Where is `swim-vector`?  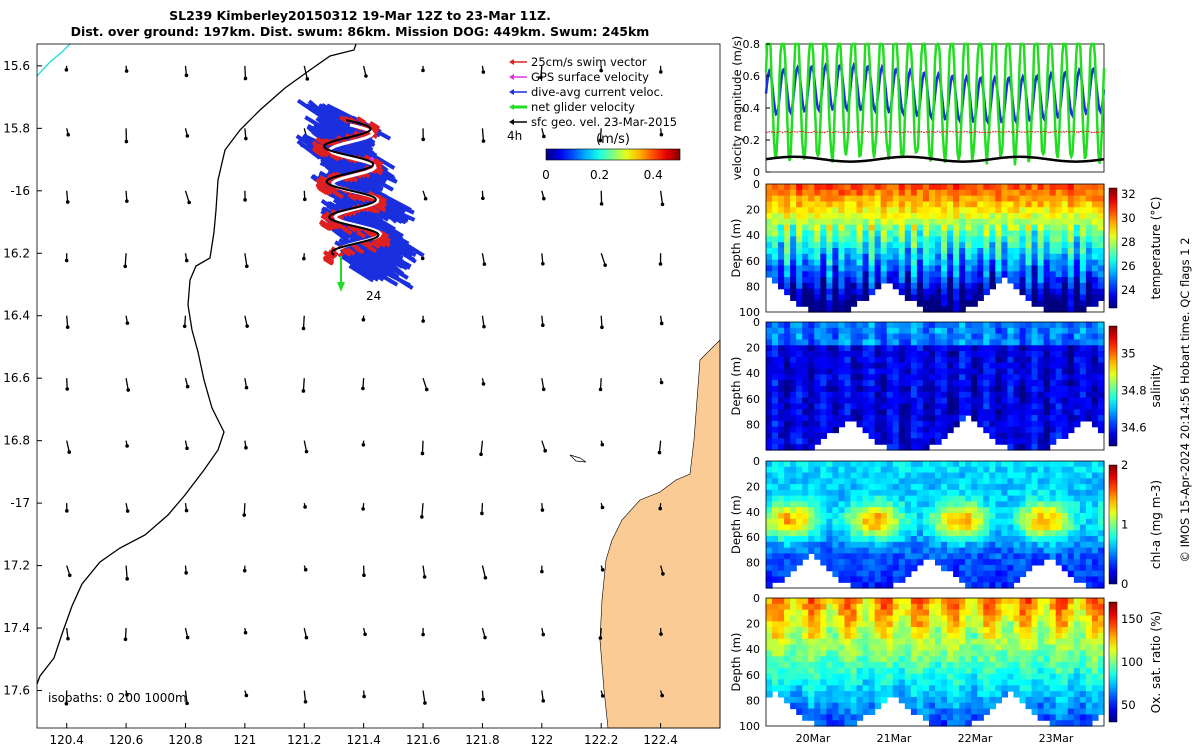
swim-vector is located at coordinates (384, 242).